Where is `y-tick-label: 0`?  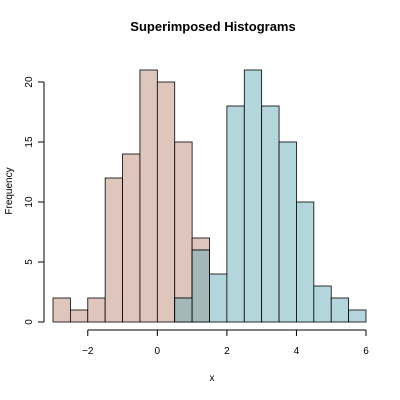 y-tick-label: 0 is located at coordinates (29, 322).